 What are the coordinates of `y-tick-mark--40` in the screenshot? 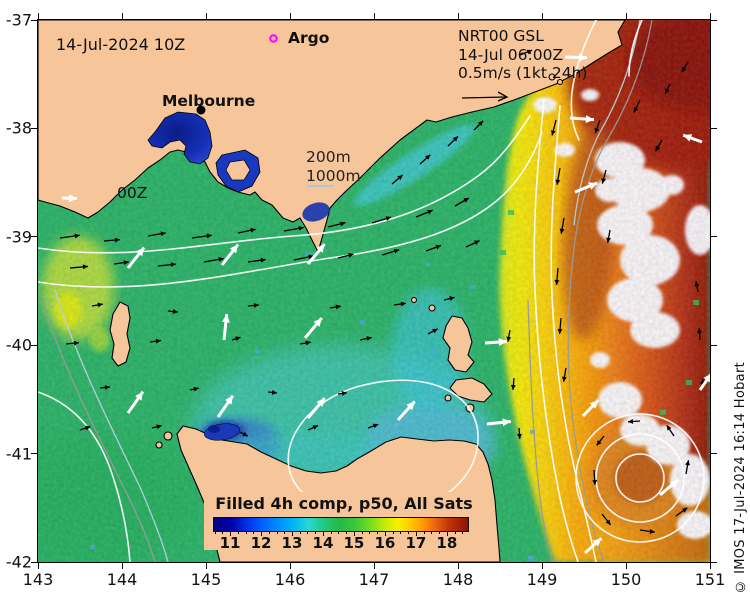 It's located at (34, 345).